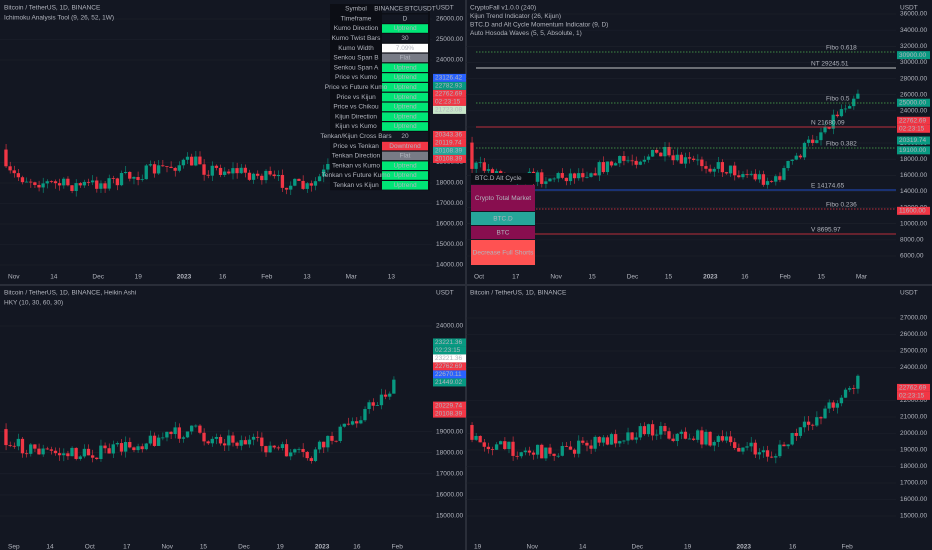 This screenshot has width=932, height=550. I want to click on x-tick-label: Nov, so click(14, 277).